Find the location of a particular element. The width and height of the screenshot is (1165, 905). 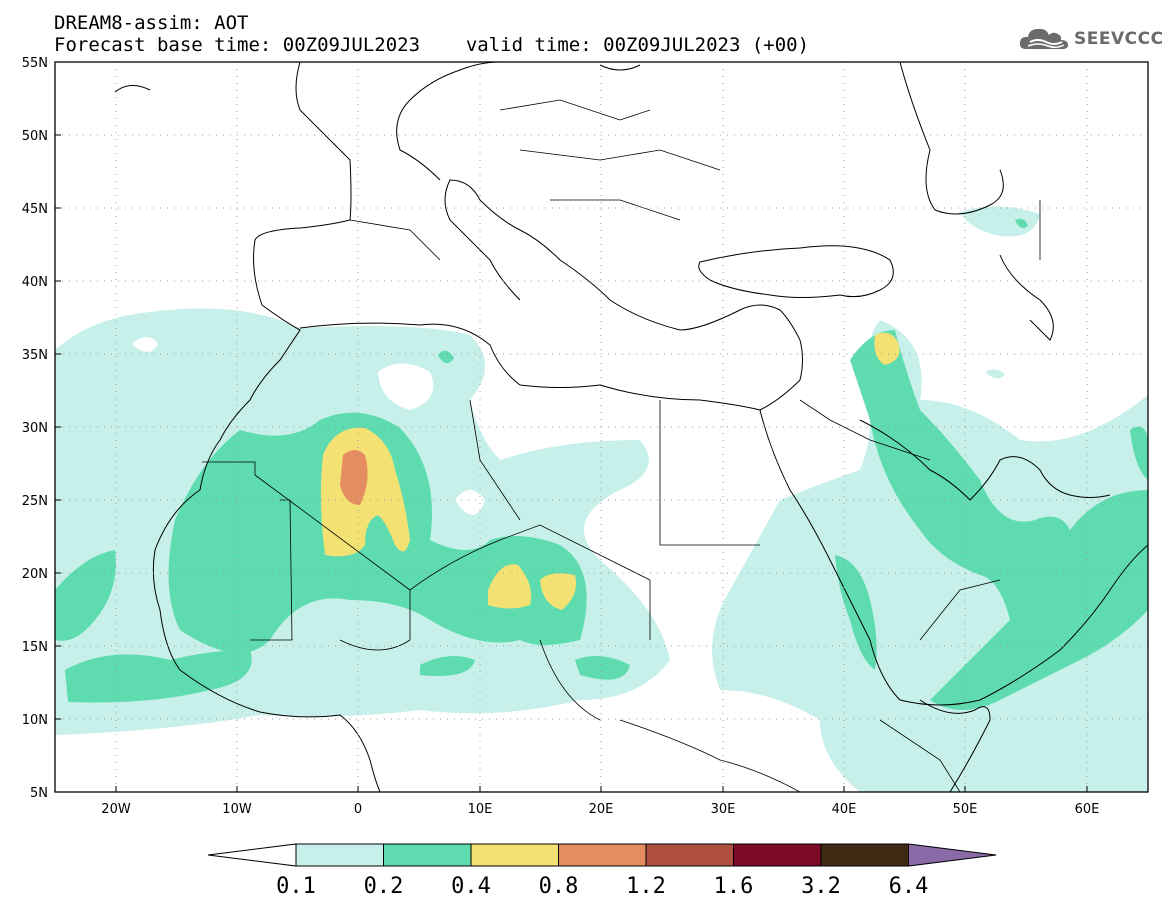

lon-tick-label: 50E is located at coordinates (965, 809).